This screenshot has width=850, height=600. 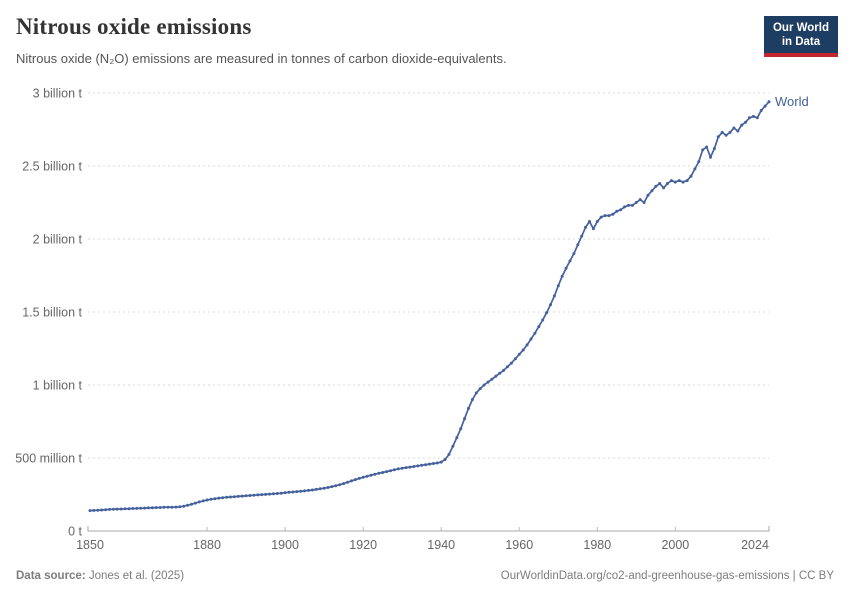 What do you see at coordinates (800, 36) in the screenshot?
I see `owid-logo: Our World in Data` at bounding box center [800, 36].